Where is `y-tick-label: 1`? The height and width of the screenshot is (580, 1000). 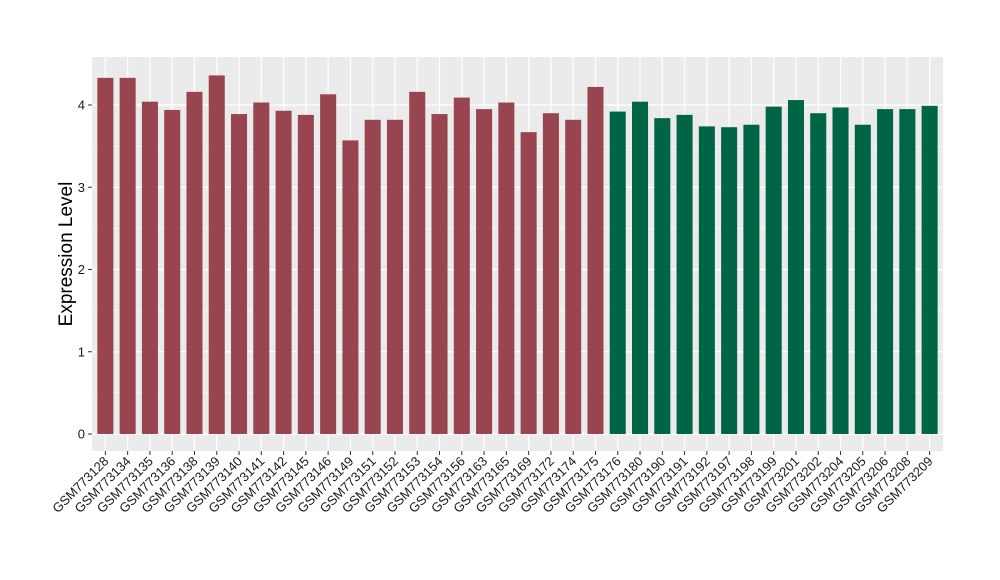
y-tick-label: 1 is located at coordinates (81, 351).